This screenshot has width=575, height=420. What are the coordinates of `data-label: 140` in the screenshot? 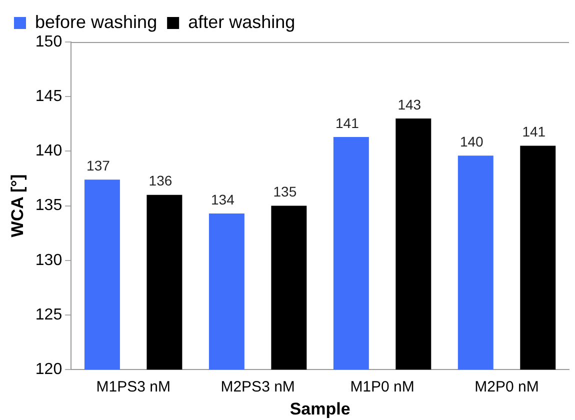 It's located at (472, 141).